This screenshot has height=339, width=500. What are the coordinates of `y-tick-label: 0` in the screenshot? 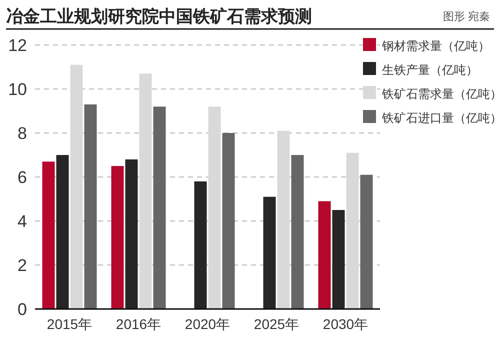 It's located at (22, 309).